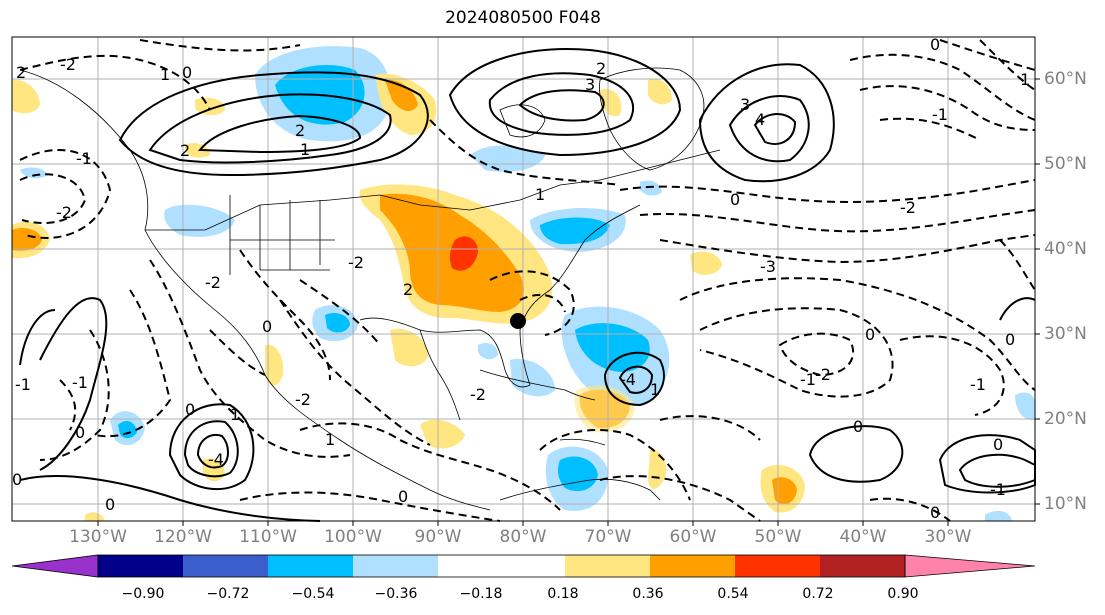 This screenshot has height=615, width=1105. What do you see at coordinates (1065, 419) in the screenshot?
I see `lat-label: 20°N` at bounding box center [1065, 419].